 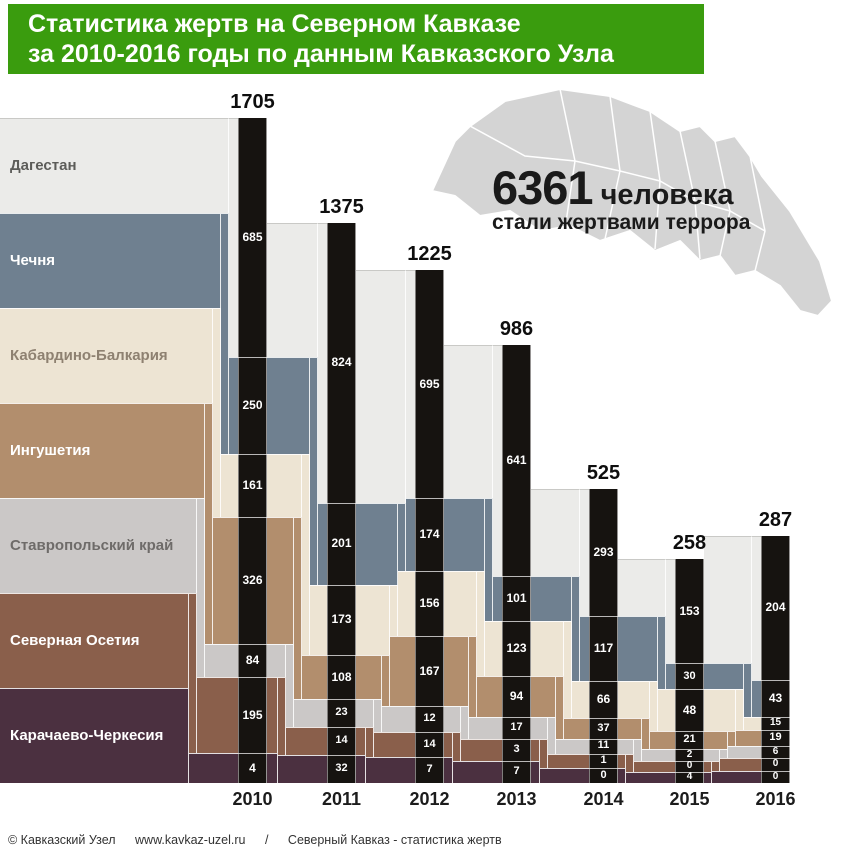 What do you see at coordinates (603, 760) in the screenshot?
I see `bar-value-label: 1` at bounding box center [603, 760].